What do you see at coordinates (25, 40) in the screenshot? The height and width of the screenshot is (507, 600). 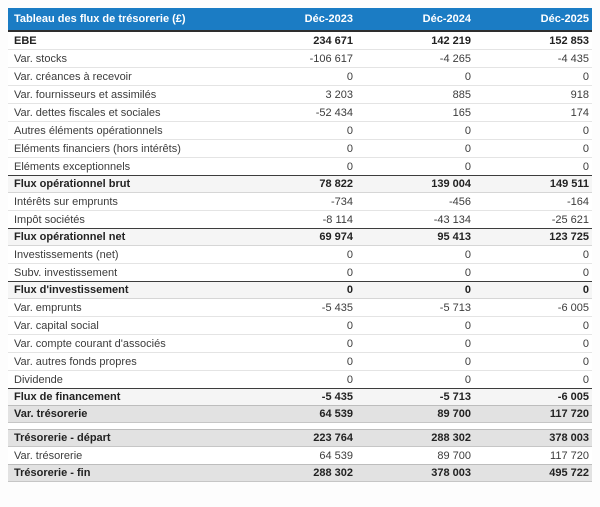 I see `row-label: EBE` at bounding box center [25, 40].